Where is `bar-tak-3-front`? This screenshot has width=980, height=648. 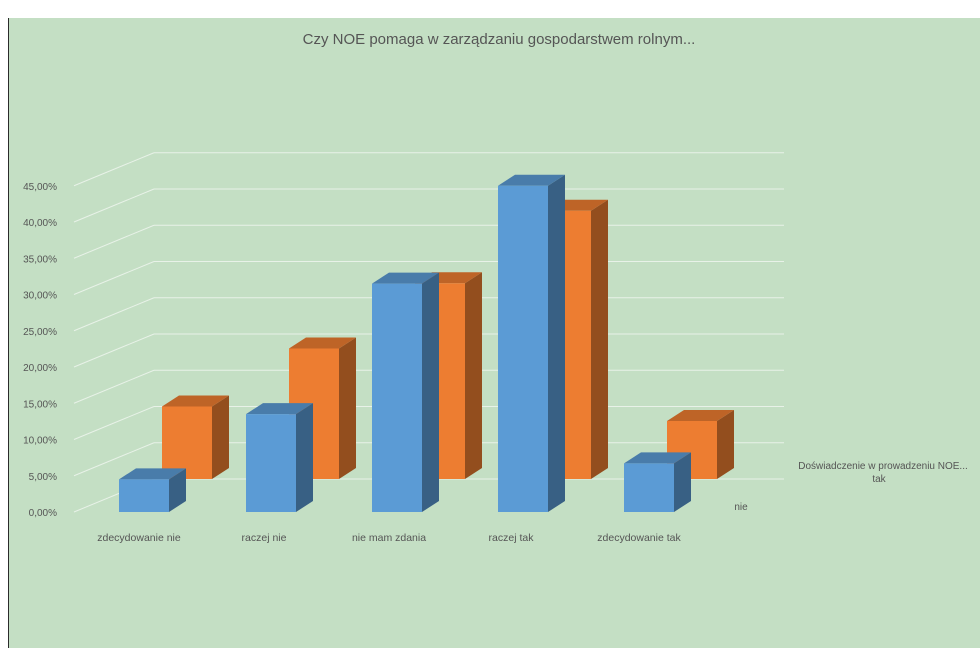 bar-tak-3-front is located at coordinates (397, 397).